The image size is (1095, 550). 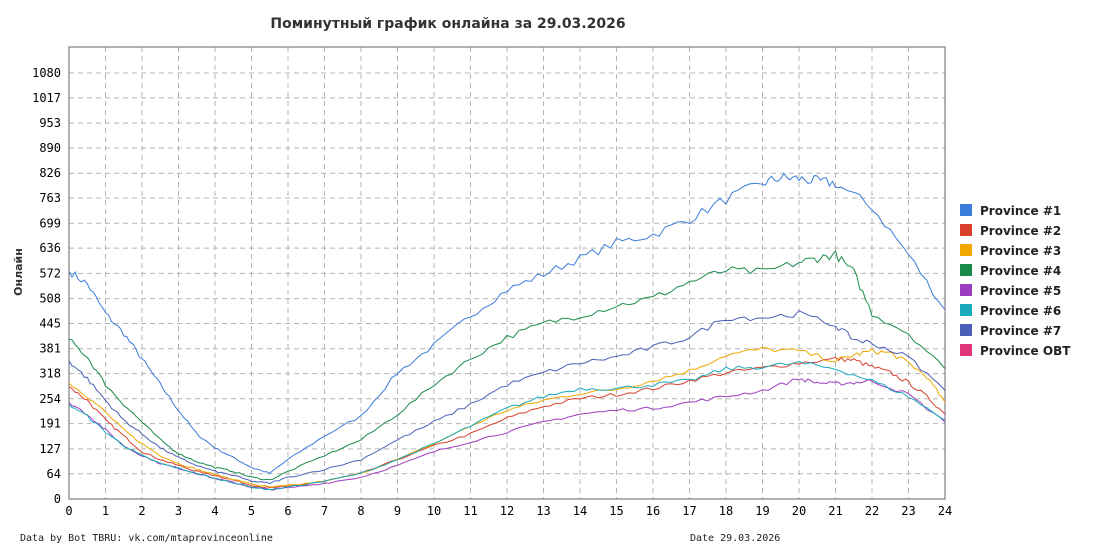 I want to click on legend-label: Province #3, so click(x=1020, y=251).